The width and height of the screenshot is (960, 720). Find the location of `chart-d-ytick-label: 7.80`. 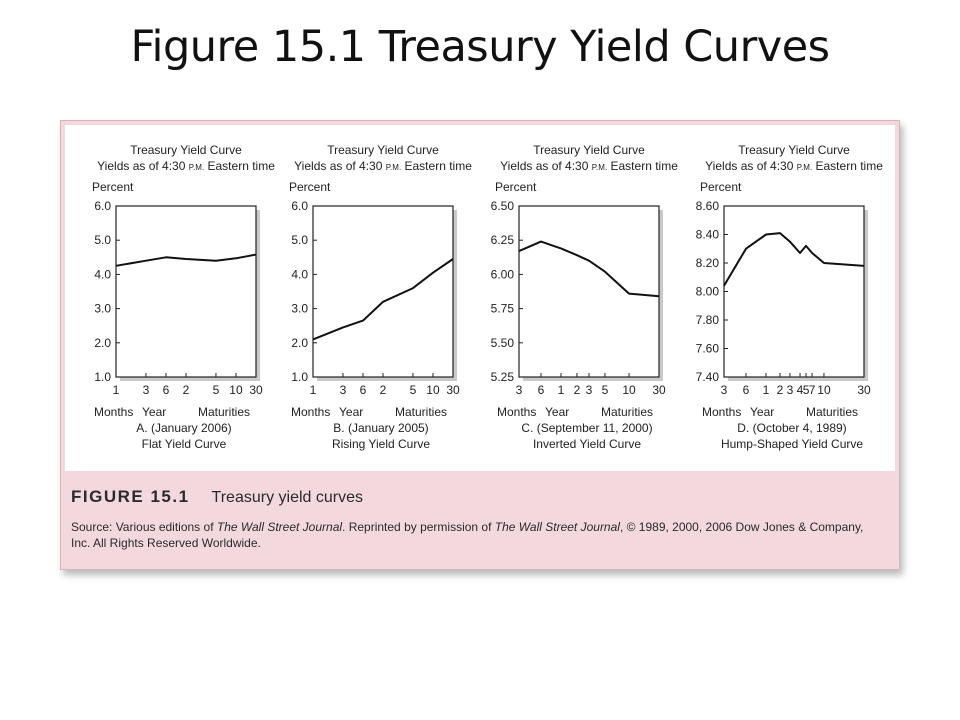

chart-d-ytick-label: 7.80 is located at coordinates (708, 320).